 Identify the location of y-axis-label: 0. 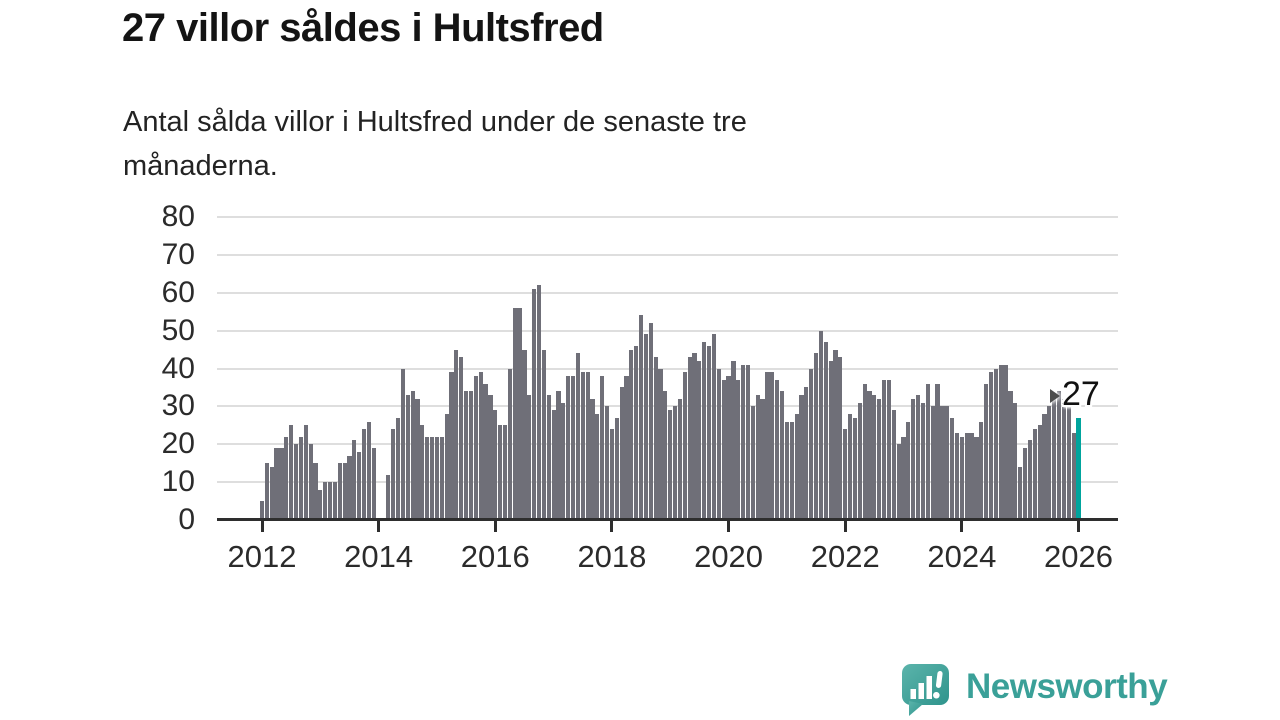
(186, 519).